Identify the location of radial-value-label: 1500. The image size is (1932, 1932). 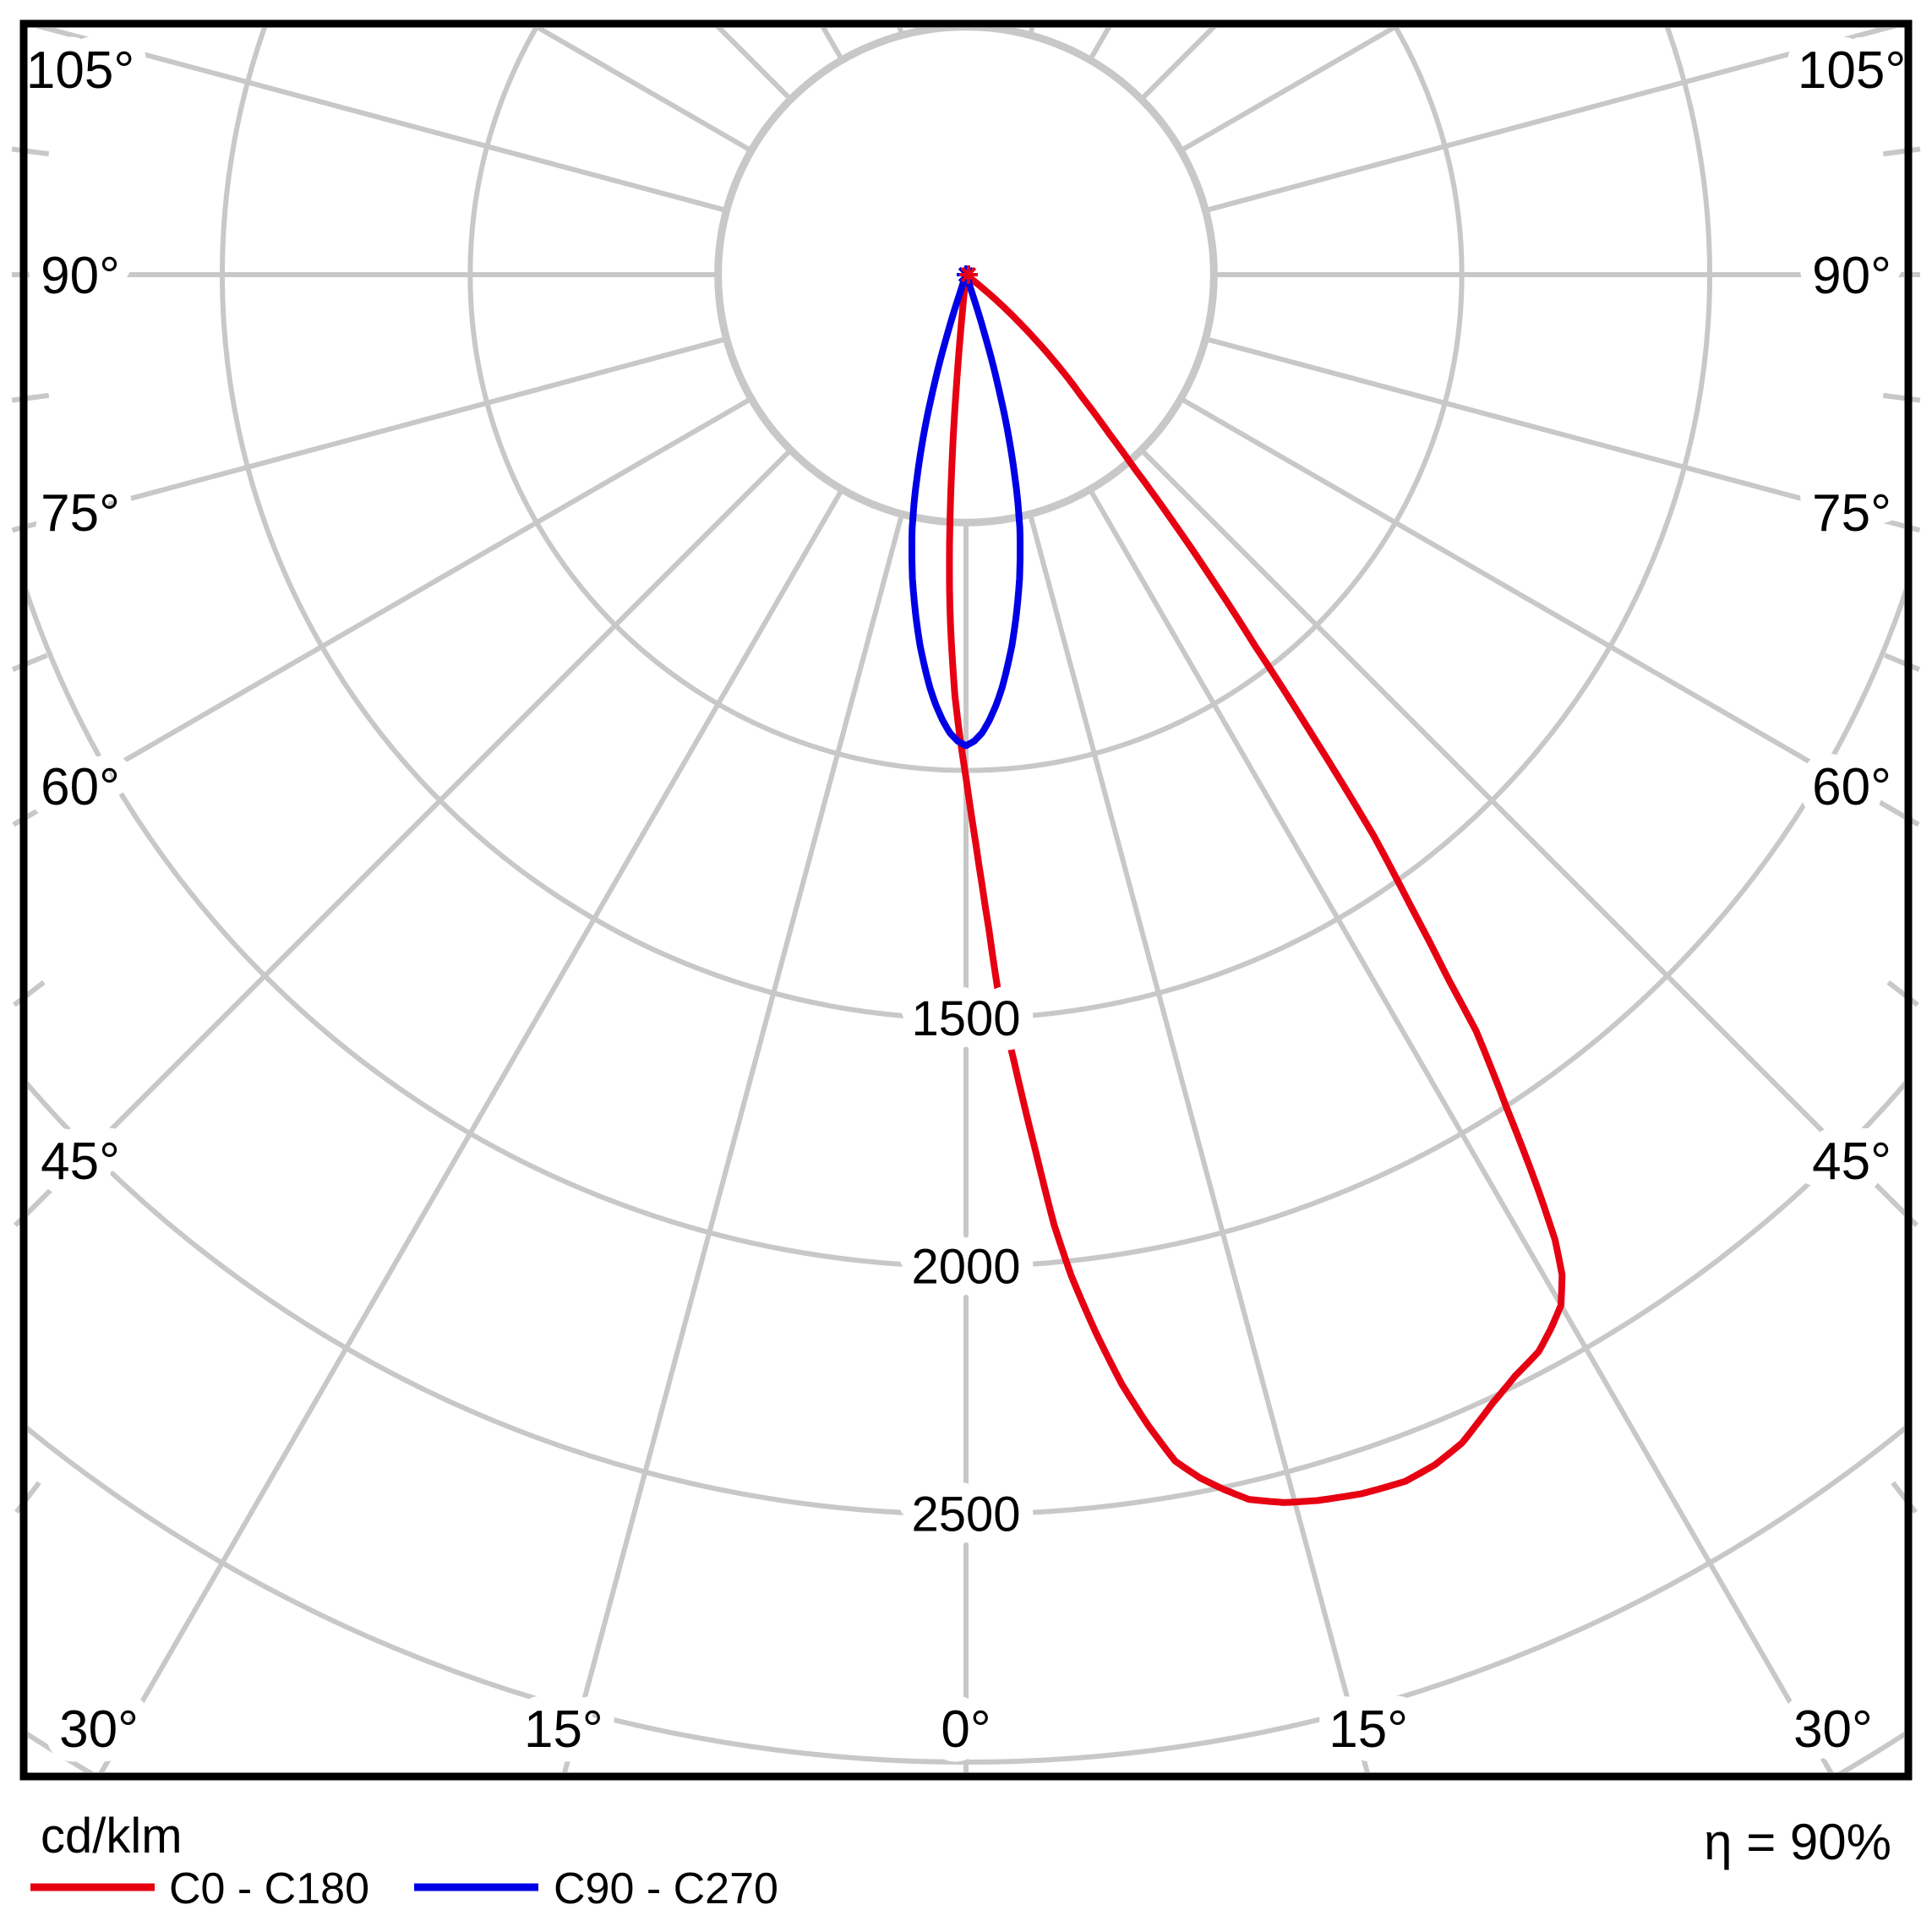
(965, 1018).